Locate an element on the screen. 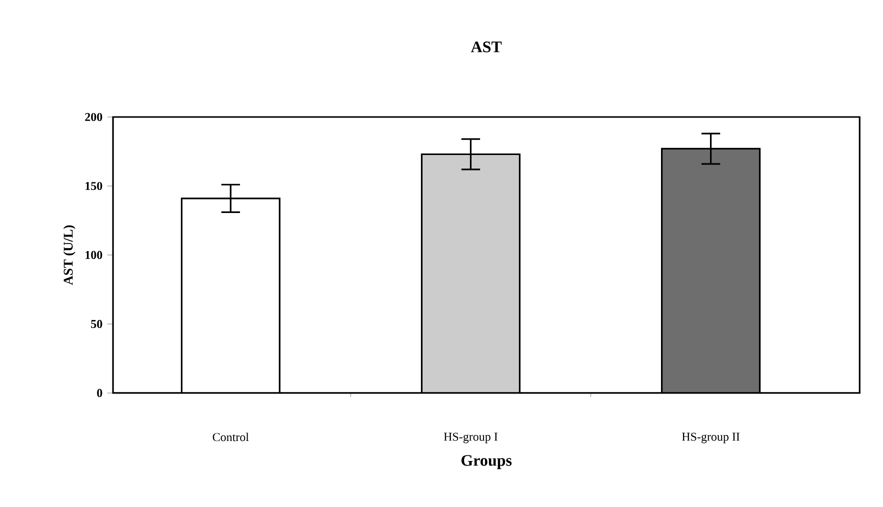  y-axis-title: AST (U/L) is located at coordinates (69, 255).